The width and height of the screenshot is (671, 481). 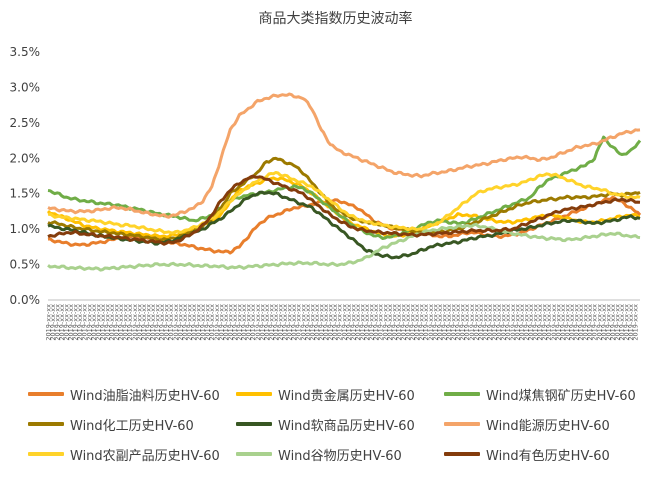 I want to click on legend-label: Wind能源历史HV-60, so click(x=548, y=426).